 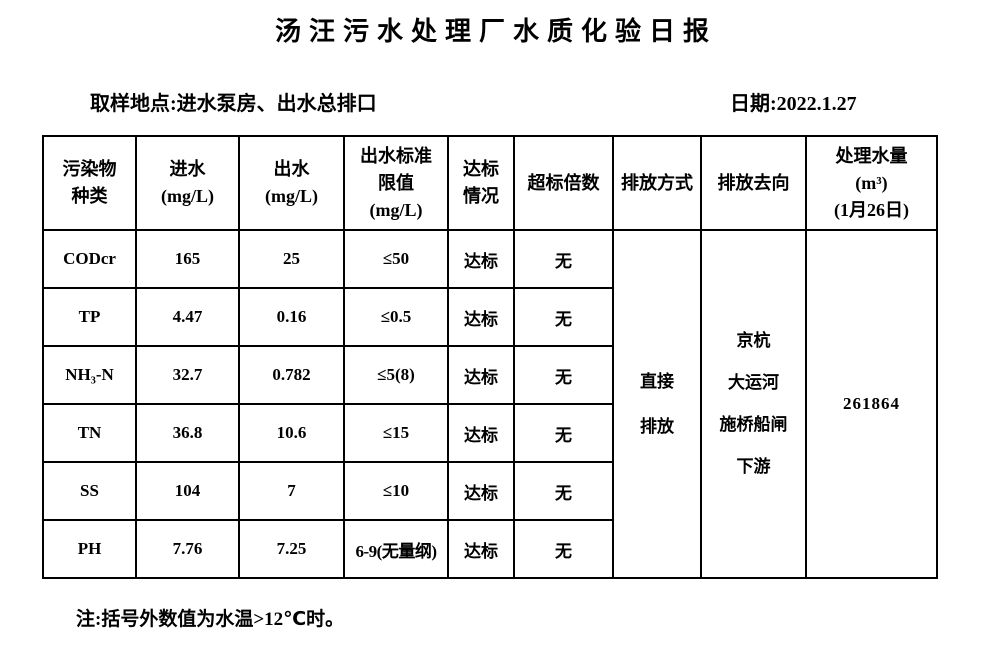 What do you see at coordinates (492, 101) in the screenshot?
I see `meta-row: 取样地点:进水泵房、出水总排口 日期:2022.1.27` at bounding box center [492, 101].